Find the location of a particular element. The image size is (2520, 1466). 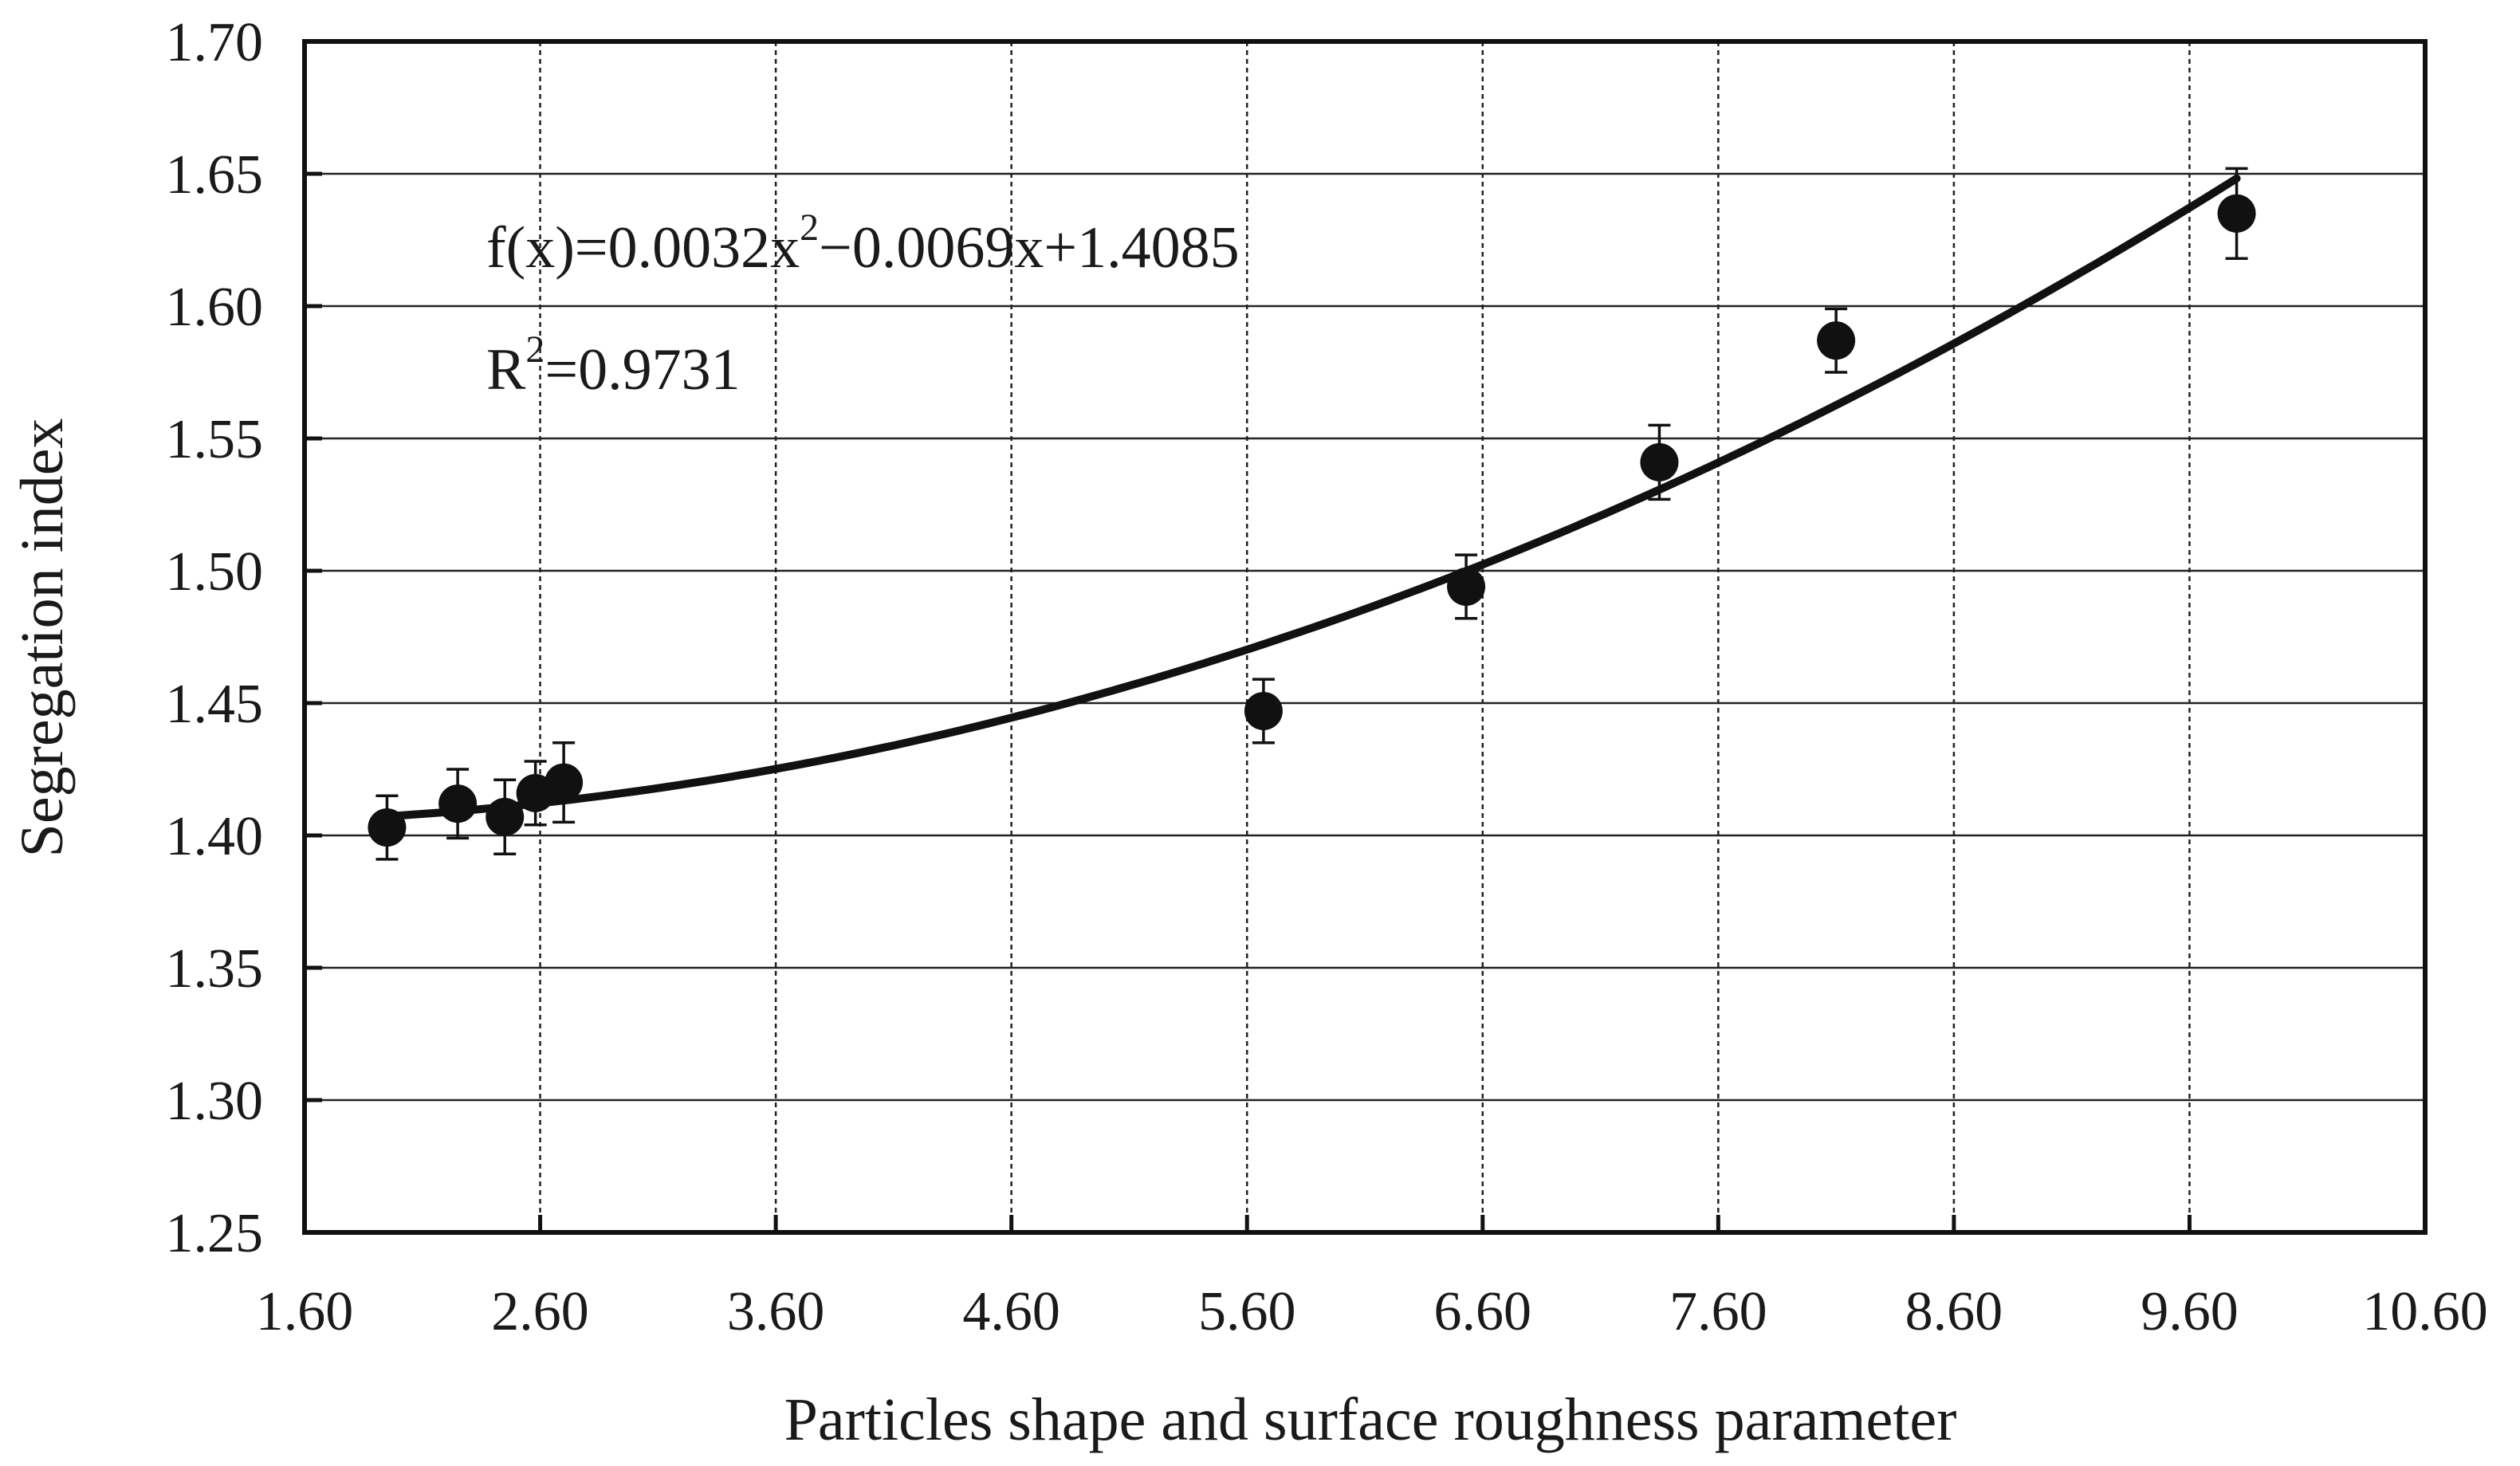

y-tick-label: 1.50 is located at coordinates (215, 572).